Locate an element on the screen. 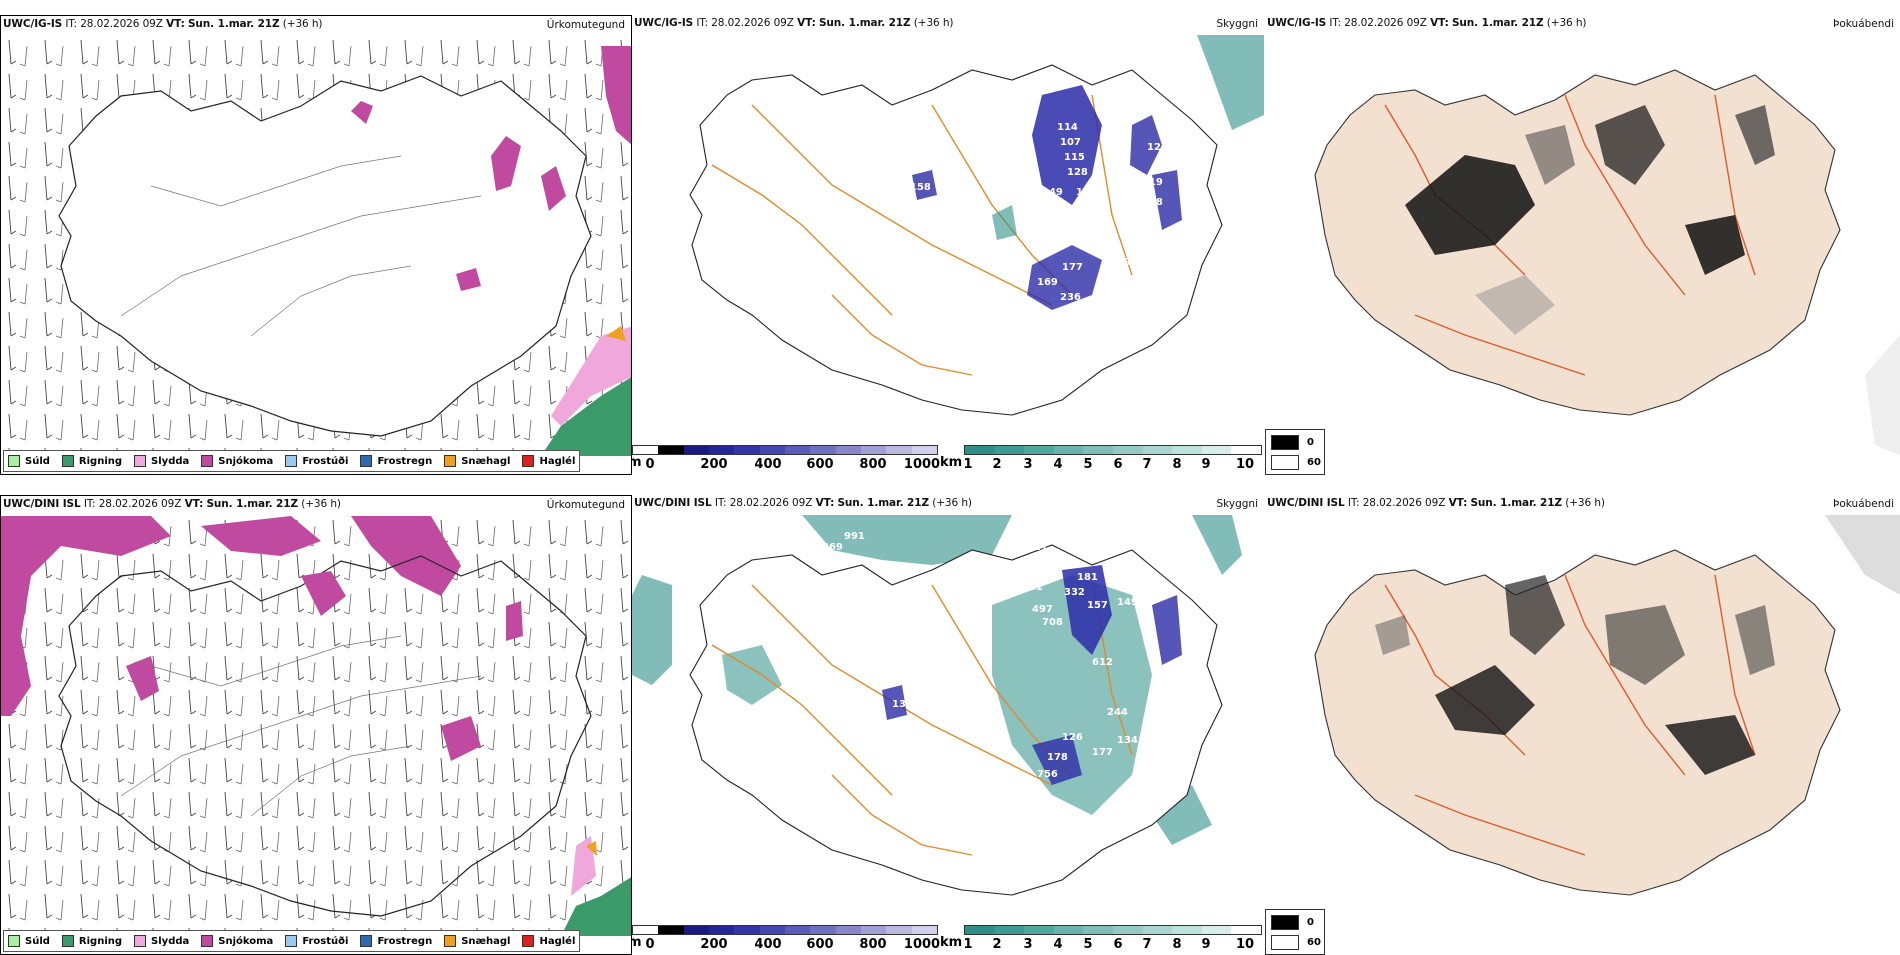 The image size is (1900, 955). cloud-base-label: 692 is located at coordinates (987, 594).